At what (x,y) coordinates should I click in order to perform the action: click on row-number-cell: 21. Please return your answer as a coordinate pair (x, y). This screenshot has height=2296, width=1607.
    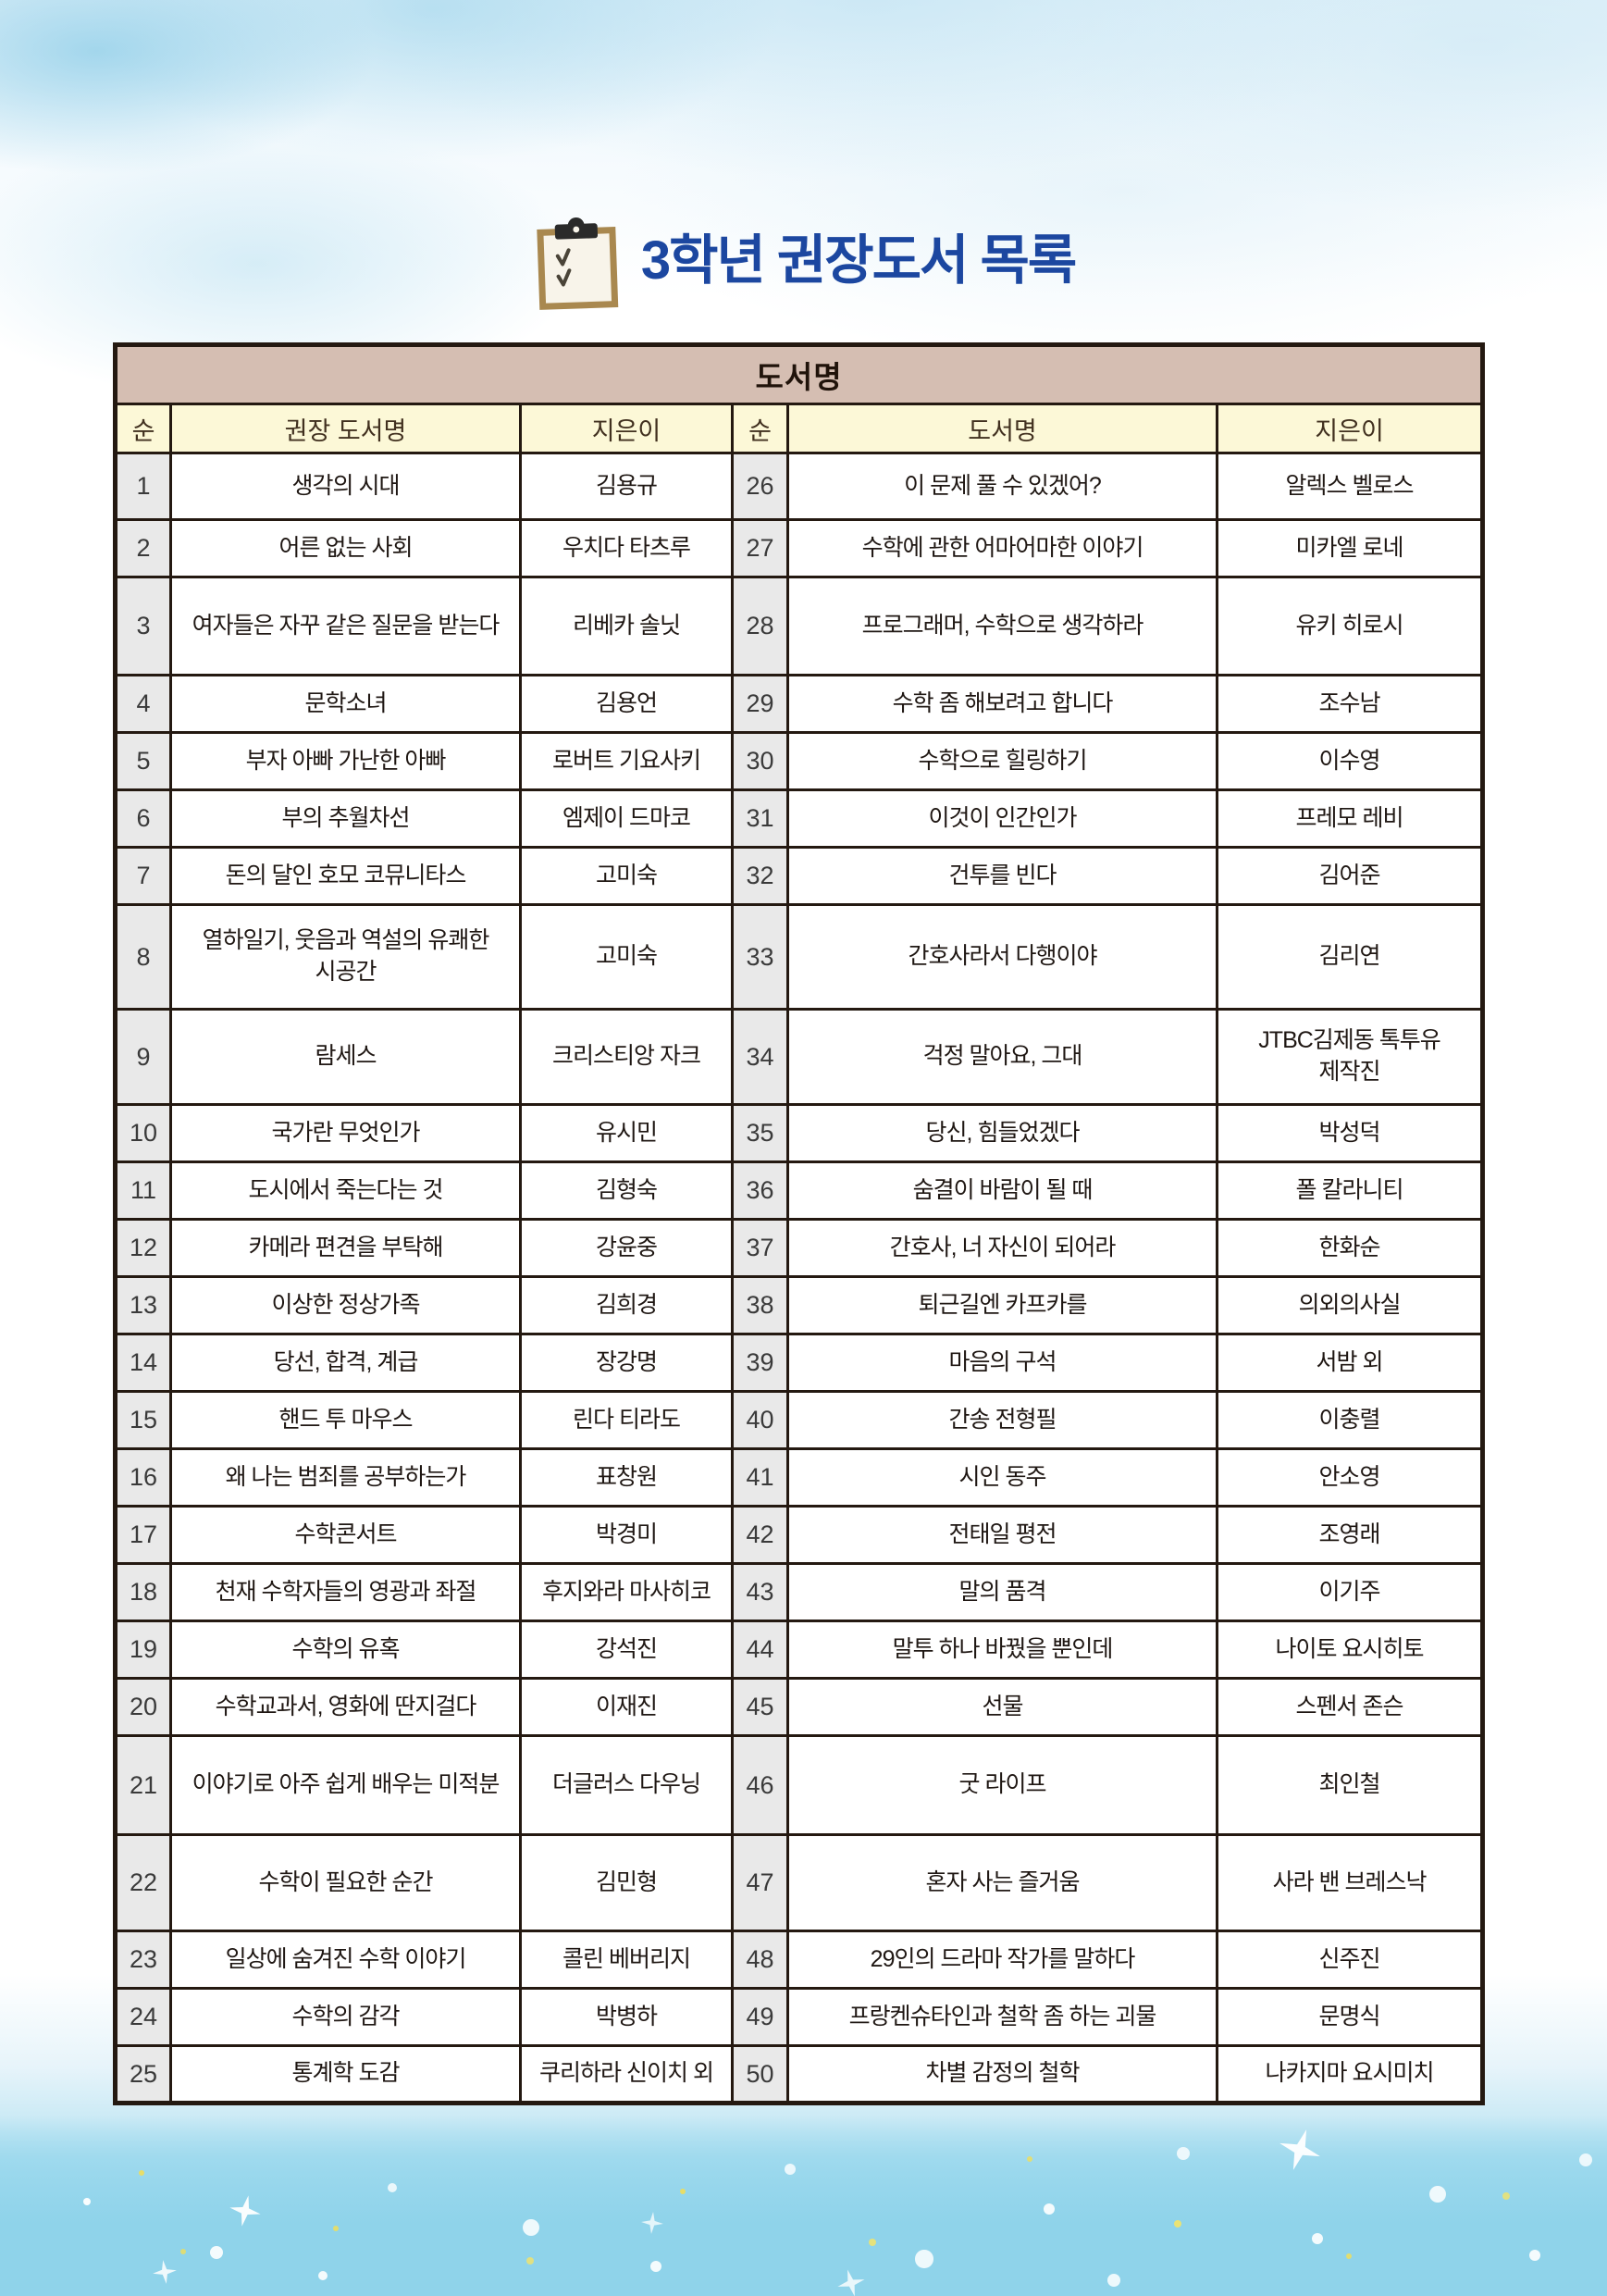
    Looking at the image, I should click on (143, 1785).